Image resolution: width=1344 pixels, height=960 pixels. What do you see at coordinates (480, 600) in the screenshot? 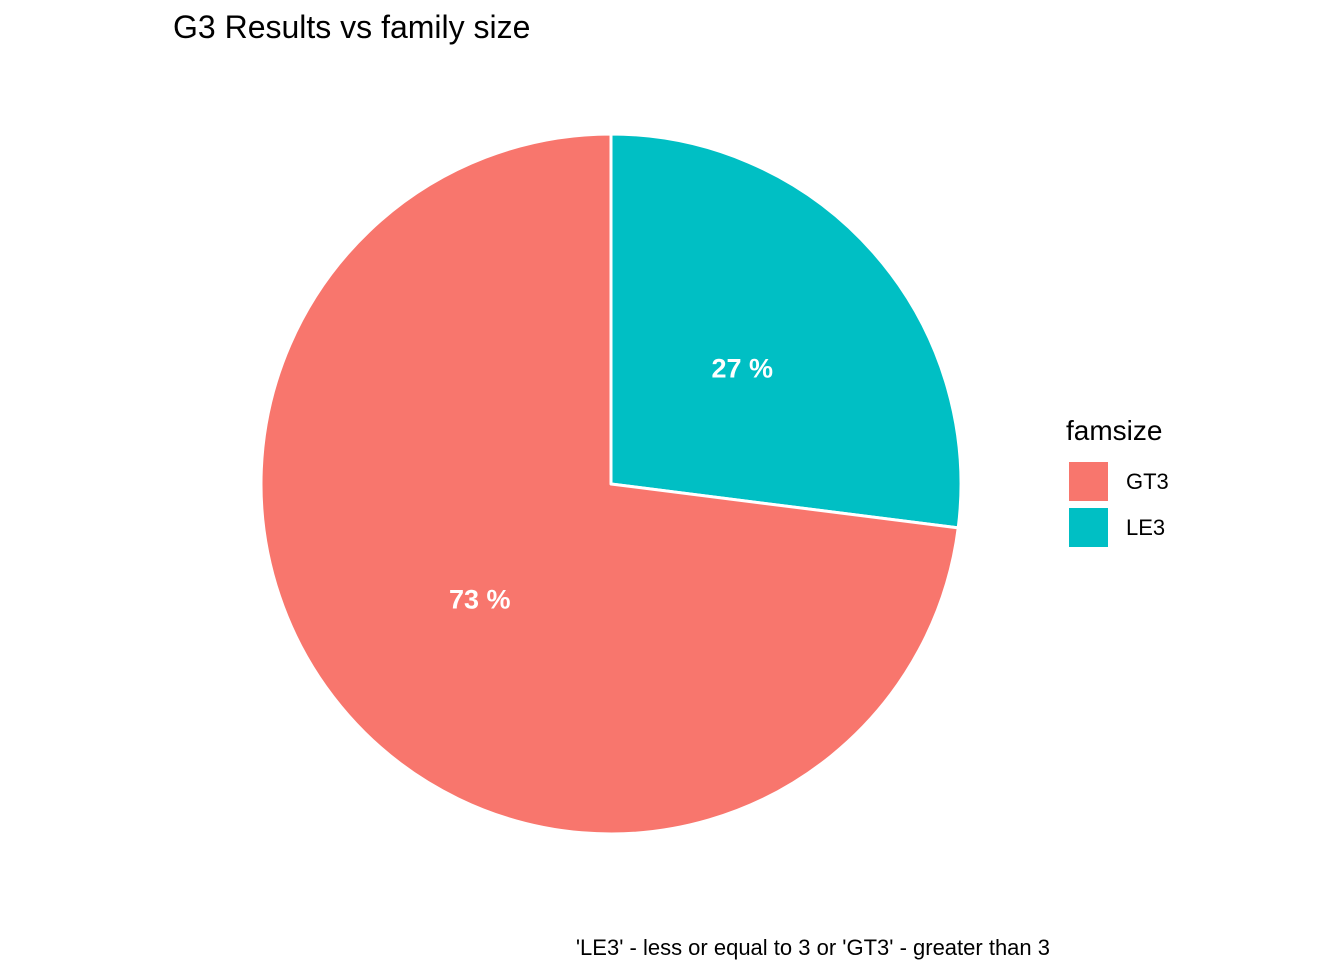
I see `slice-label-gt3: 73 %` at bounding box center [480, 600].